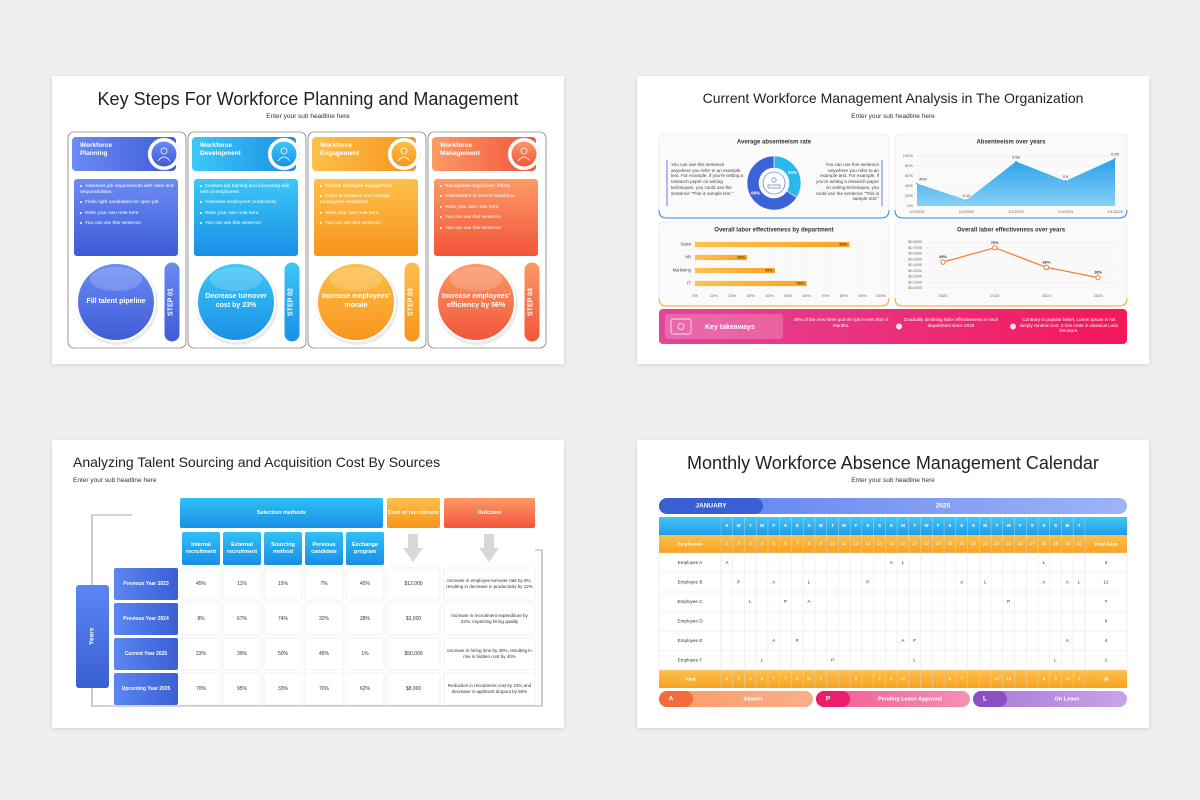 Image resolution: width=1200 pixels, height=800 pixels. Describe the element at coordinates (862, 295) in the screenshot. I see `x-tick-label: 90%` at that location.